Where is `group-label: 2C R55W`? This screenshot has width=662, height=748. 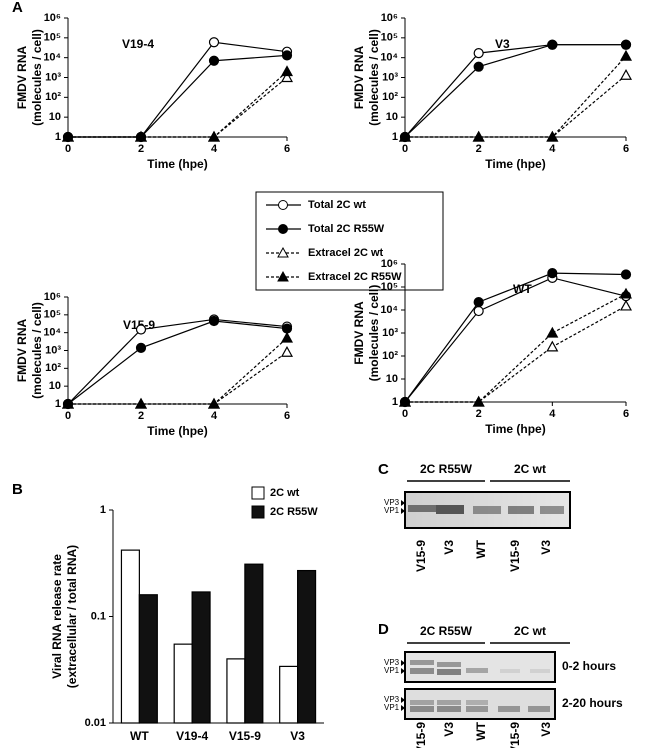
group-label: 2C R55W is located at coordinates (446, 631).